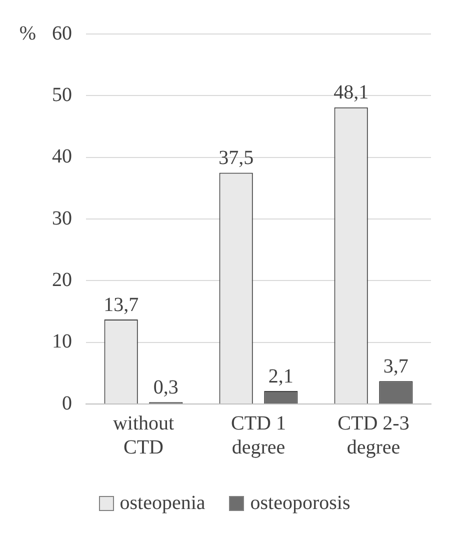 This screenshot has height=545, width=449. Describe the element at coordinates (163, 503) in the screenshot. I see `legend-label: osteopenia` at that location.